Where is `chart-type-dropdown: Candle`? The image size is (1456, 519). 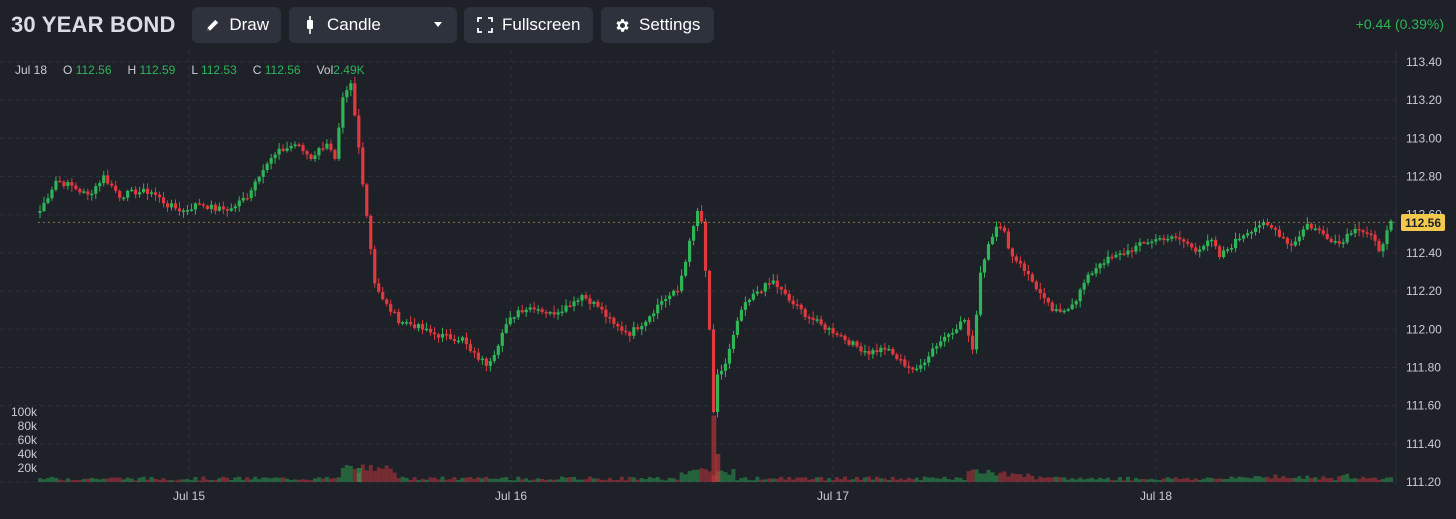 chart-type-dropdown: Candle is located at coordinates (373, 25).